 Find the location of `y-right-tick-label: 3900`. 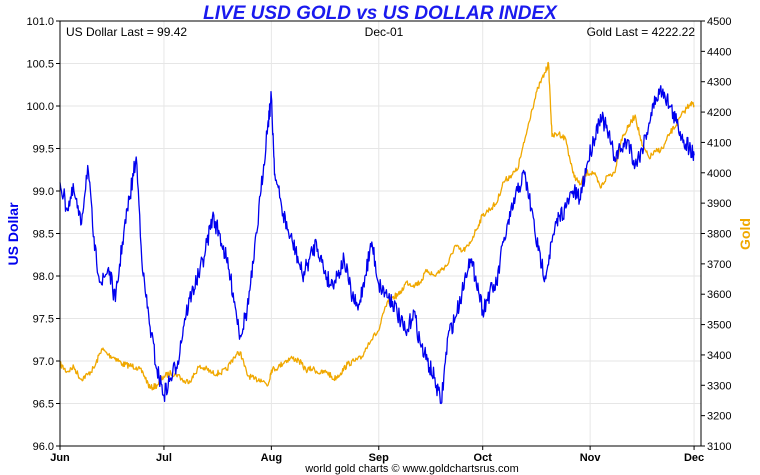

y-right-tick-label: 3900 is located at coordinates (719, 204).